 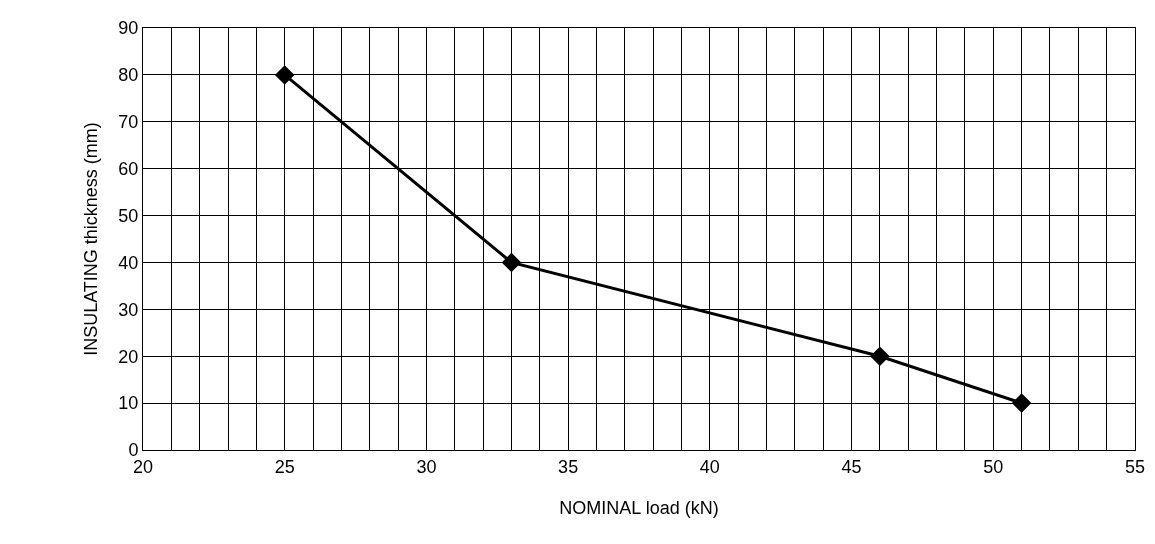 What do you see at coordinates (639, 508) in the screenshot?
I see `x-axis-title: NOMINAL load (kN)` at bounding box center [639, 508].